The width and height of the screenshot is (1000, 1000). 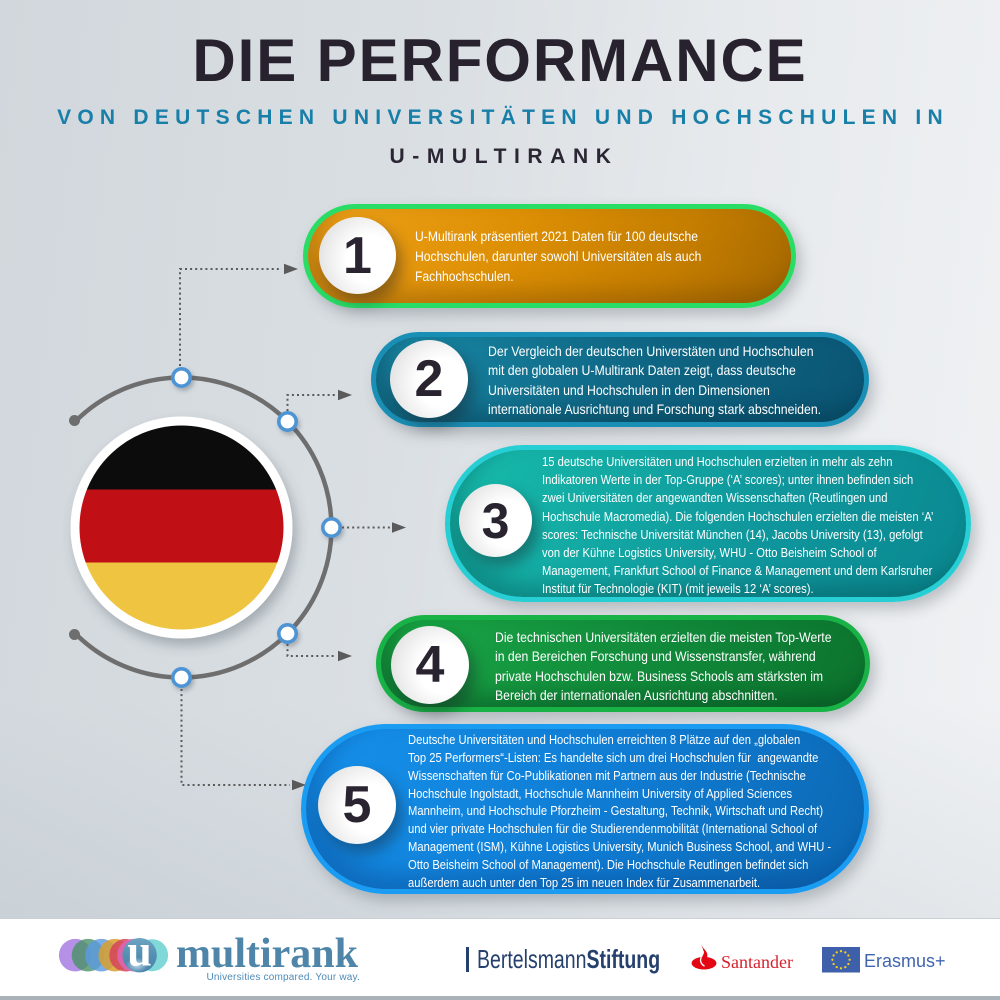 I want to click on svg-text: u, so click(x=139, y=953).